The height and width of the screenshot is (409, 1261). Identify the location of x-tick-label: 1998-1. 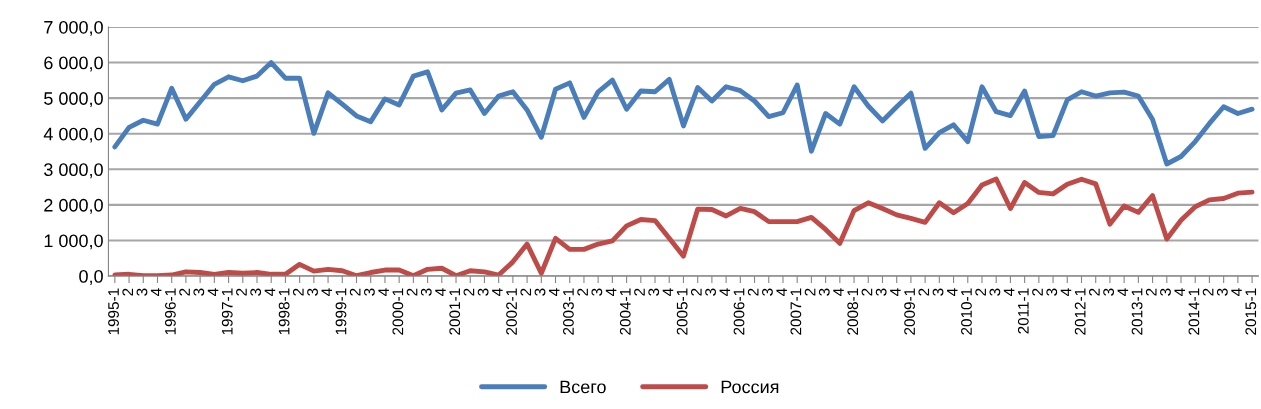
(284, 311).